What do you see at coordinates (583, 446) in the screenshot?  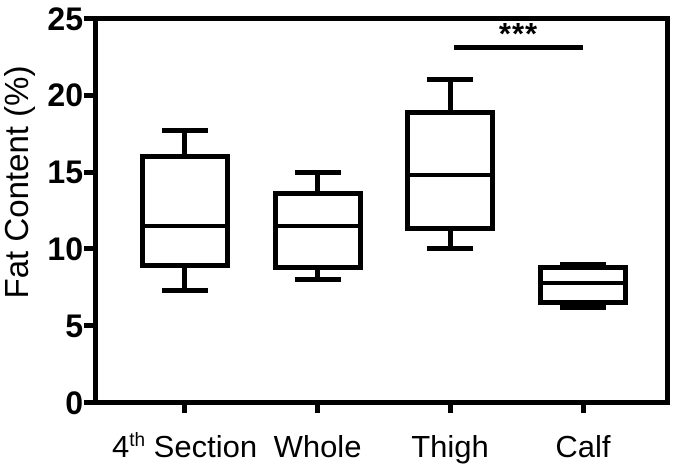 I see `category-label-text: Calf` at bounding box center [583, 446].